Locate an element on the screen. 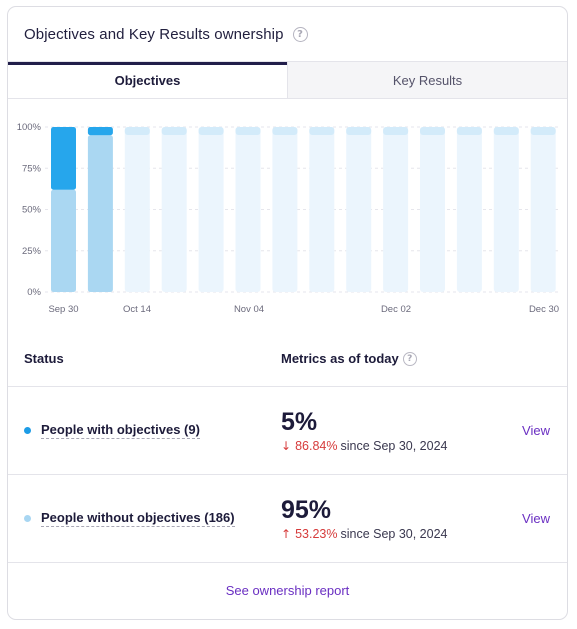  see-ownership-report-link: See ownership report is located at coordinates (287, 590).